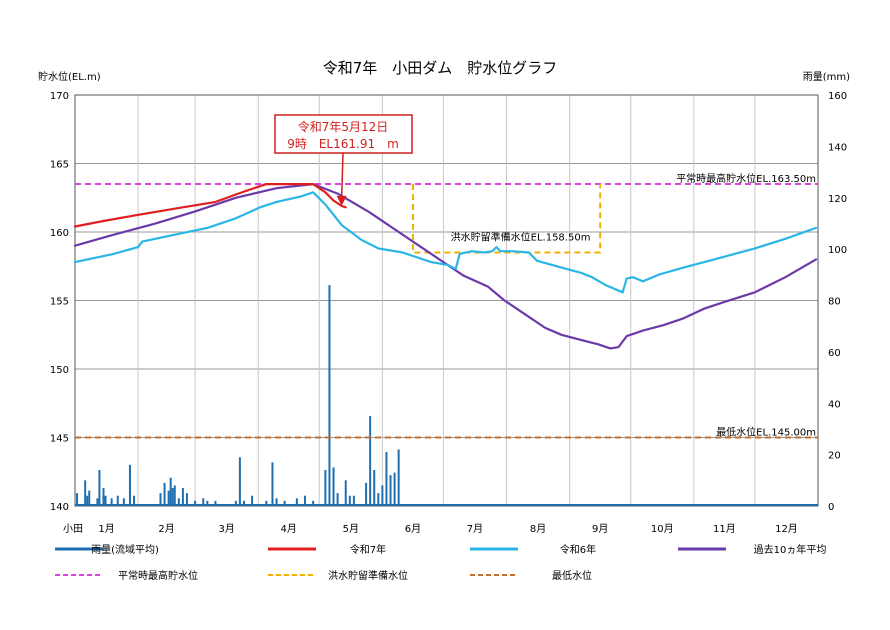 This screenshot has width=890, height=630. What do you see at coordinates (724, 529) in the screenshot?
I see `x-tick-label: 11月` at bounding box center [724, 529].